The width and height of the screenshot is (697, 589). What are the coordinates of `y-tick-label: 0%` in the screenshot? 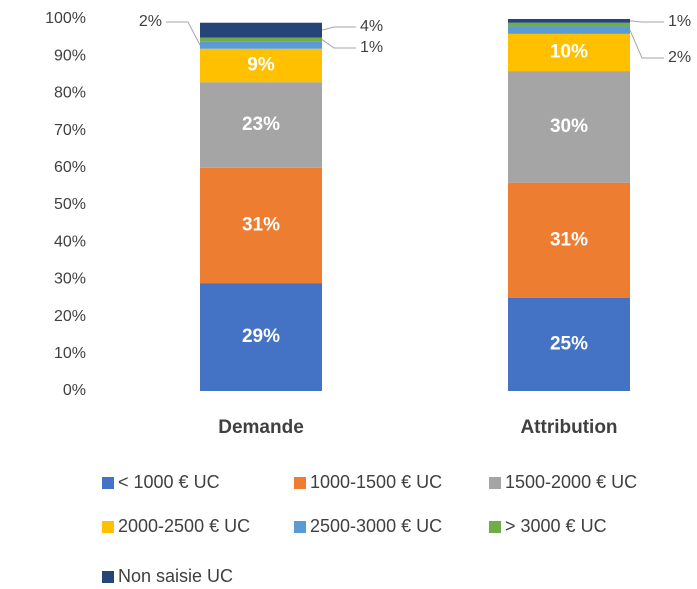 It's located at (74, 390).